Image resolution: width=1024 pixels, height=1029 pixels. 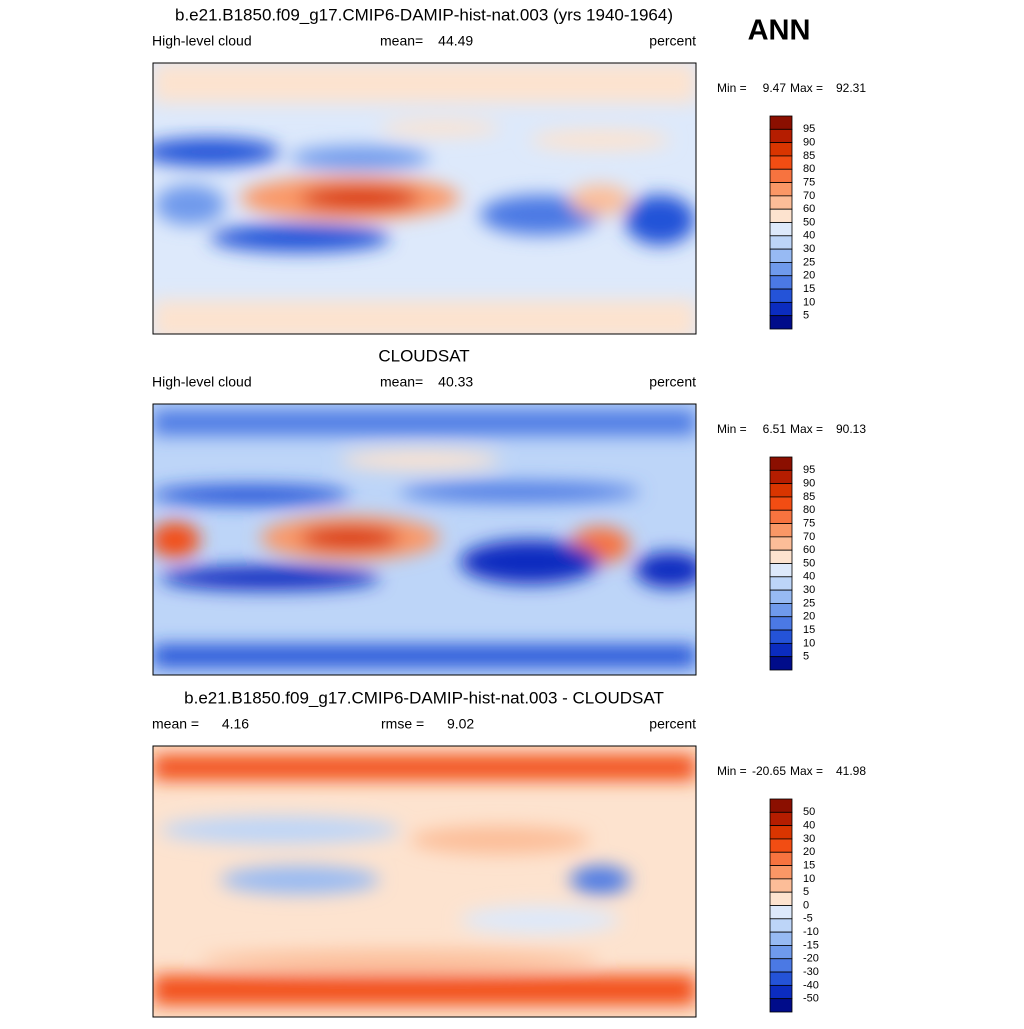 I want to click on colorbar-label: 40, so click(x=809, y=236).